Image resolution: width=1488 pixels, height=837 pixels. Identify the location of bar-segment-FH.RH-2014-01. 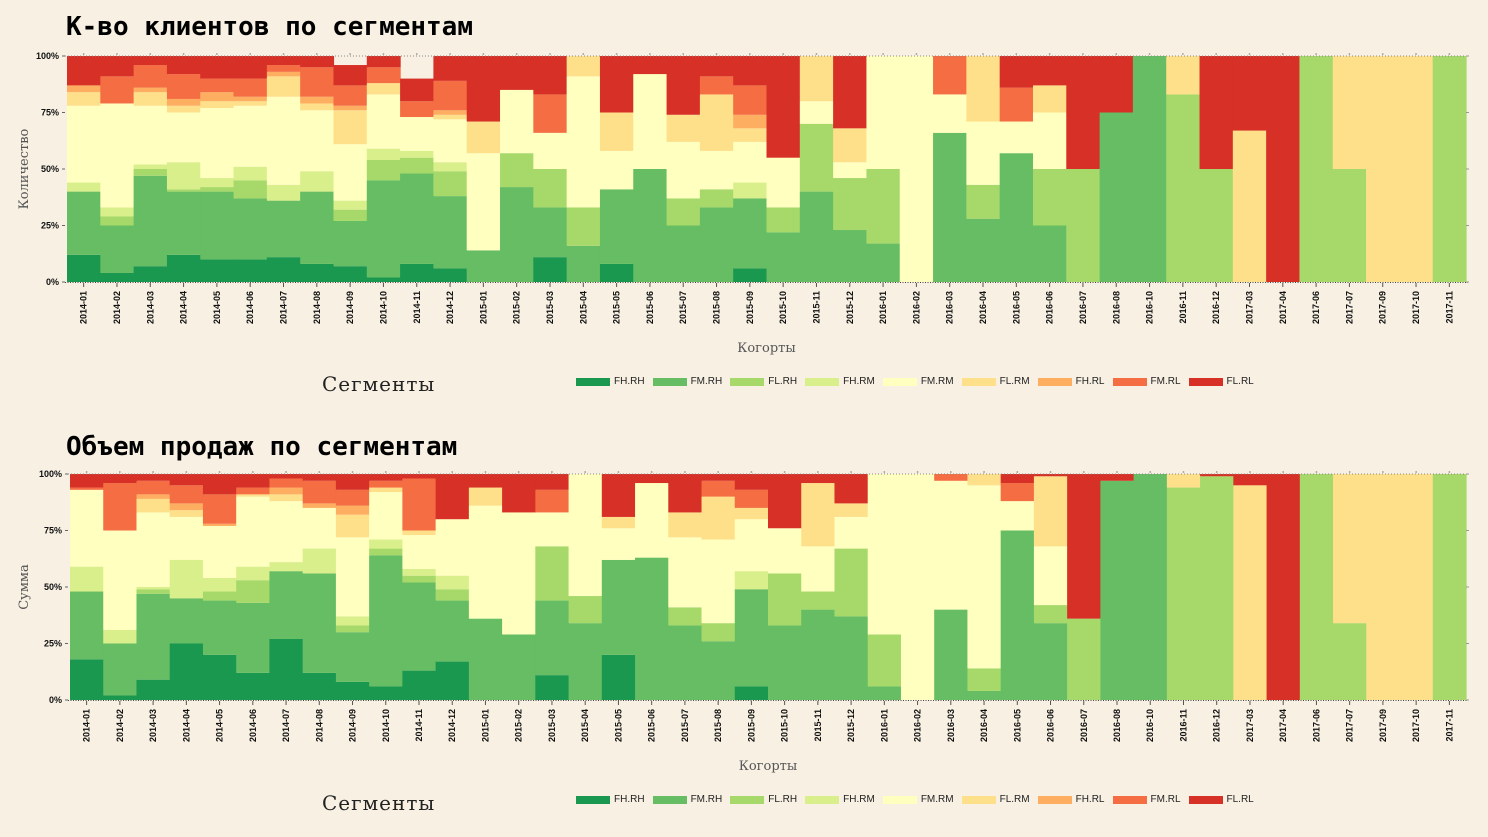
(84, 268).